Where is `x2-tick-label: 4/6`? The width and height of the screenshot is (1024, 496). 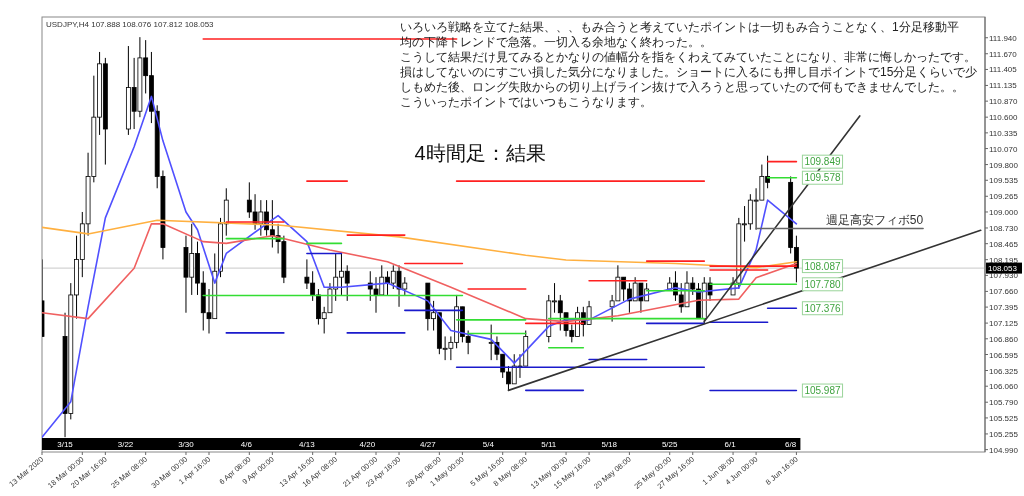
x2-tick-label: 4/6 is located at coordinates (246, 444).